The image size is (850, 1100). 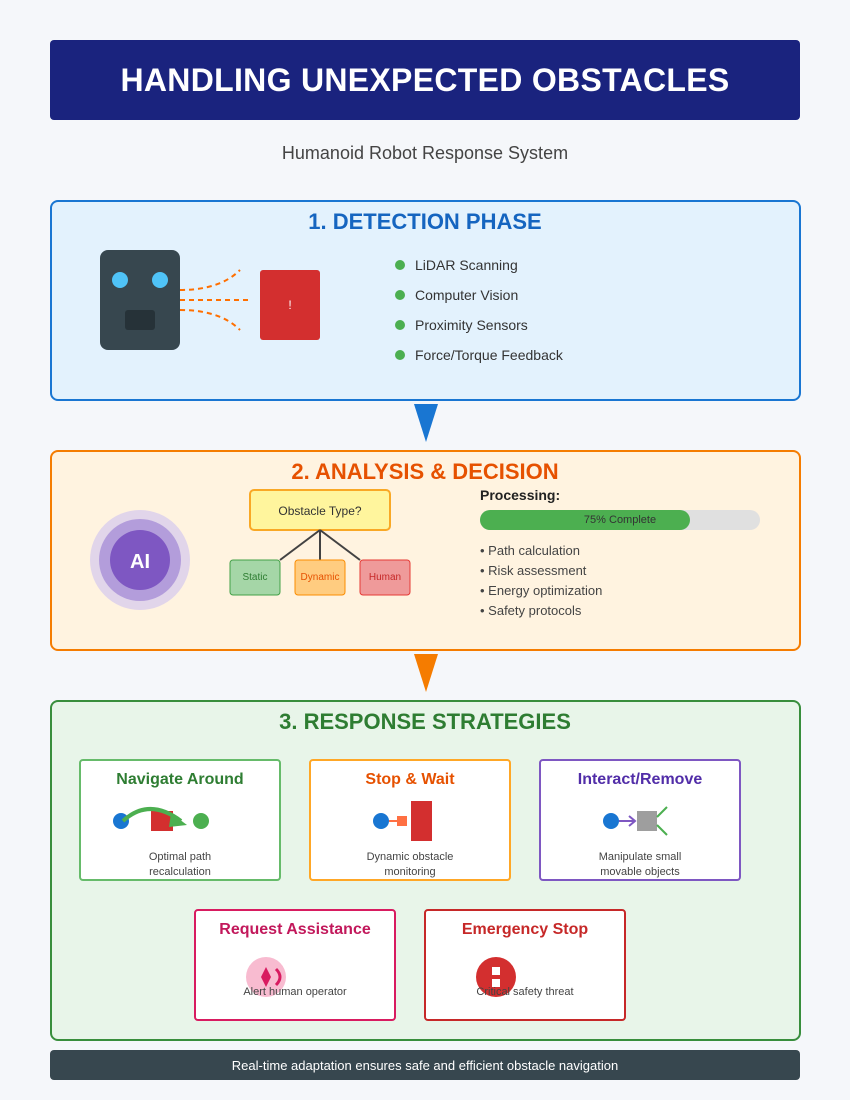 What do you see at coordinates (640, 779) in the screenshot?
I see `strategy-title: Interact/Remove` at bounding box center [640, 779].